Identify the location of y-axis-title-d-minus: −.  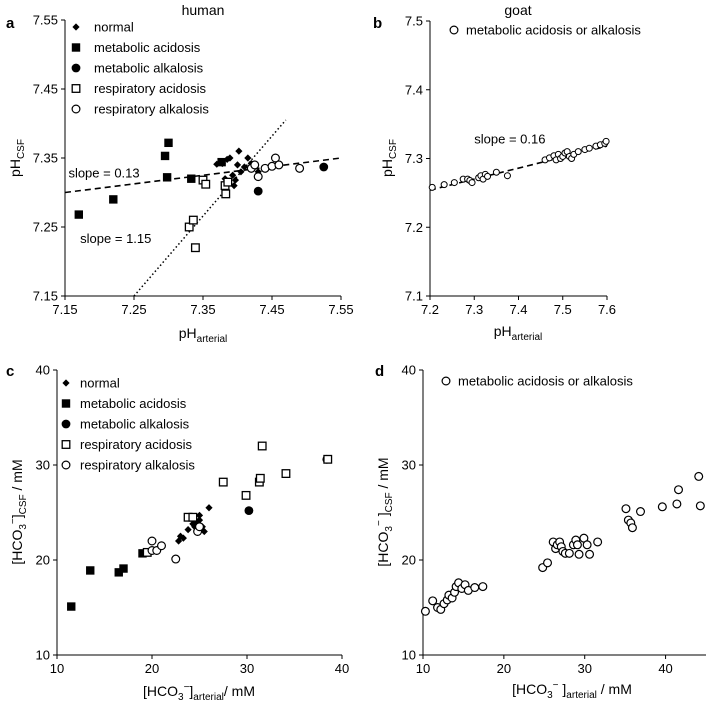
(379, 523).